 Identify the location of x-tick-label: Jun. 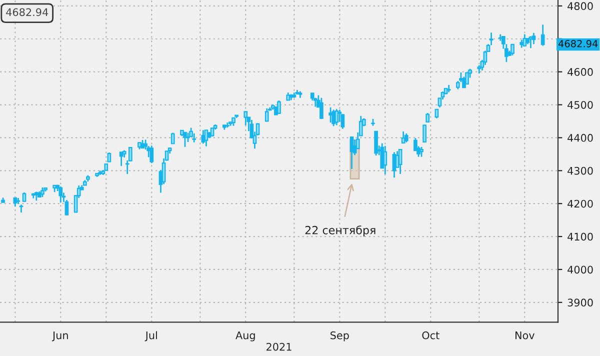
(60, 337).